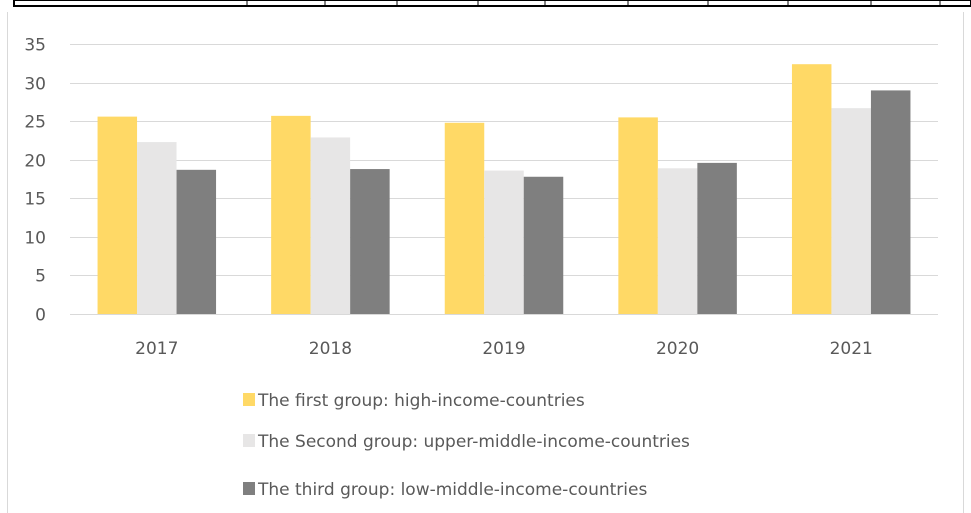 The height and width of the screenshot is (513, 971). Describe the element at coordinates (811, 189) in the screenshot. I see `bar-1-2021` at that location.